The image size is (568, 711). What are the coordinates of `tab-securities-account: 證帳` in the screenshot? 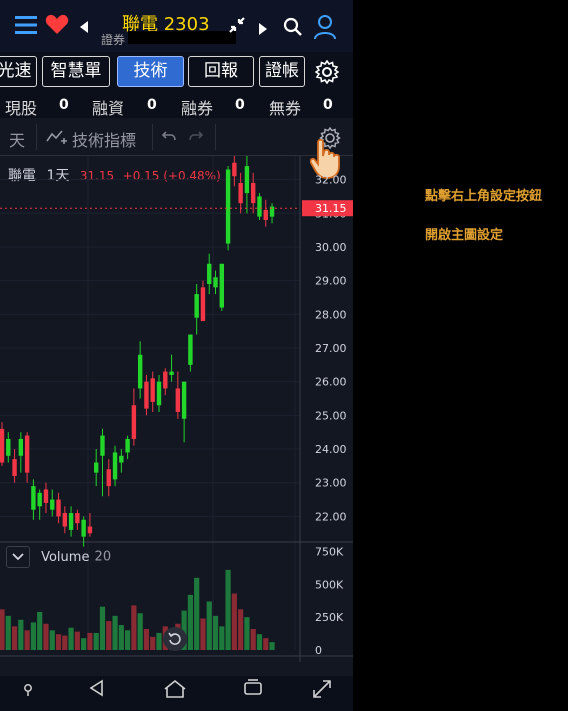 It's located at (282, 71).